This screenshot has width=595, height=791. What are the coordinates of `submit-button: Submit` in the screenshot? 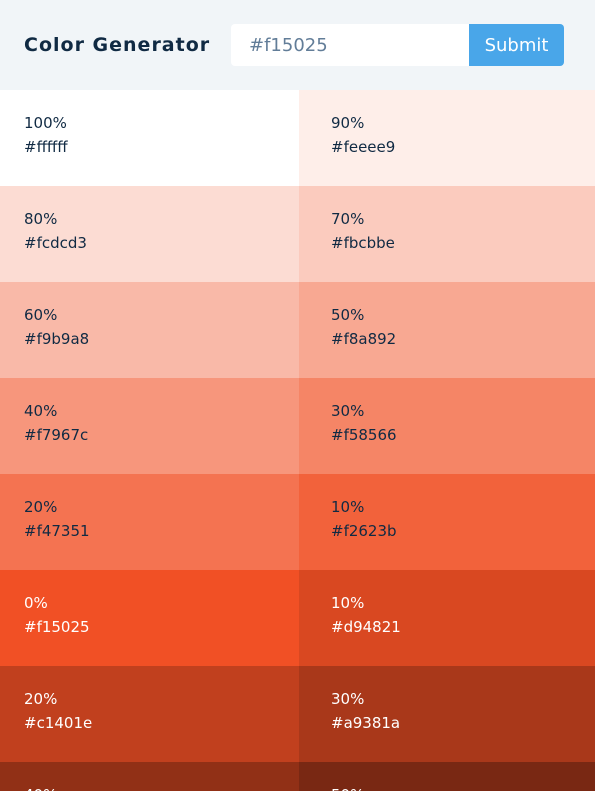 It's located at (516, 45).